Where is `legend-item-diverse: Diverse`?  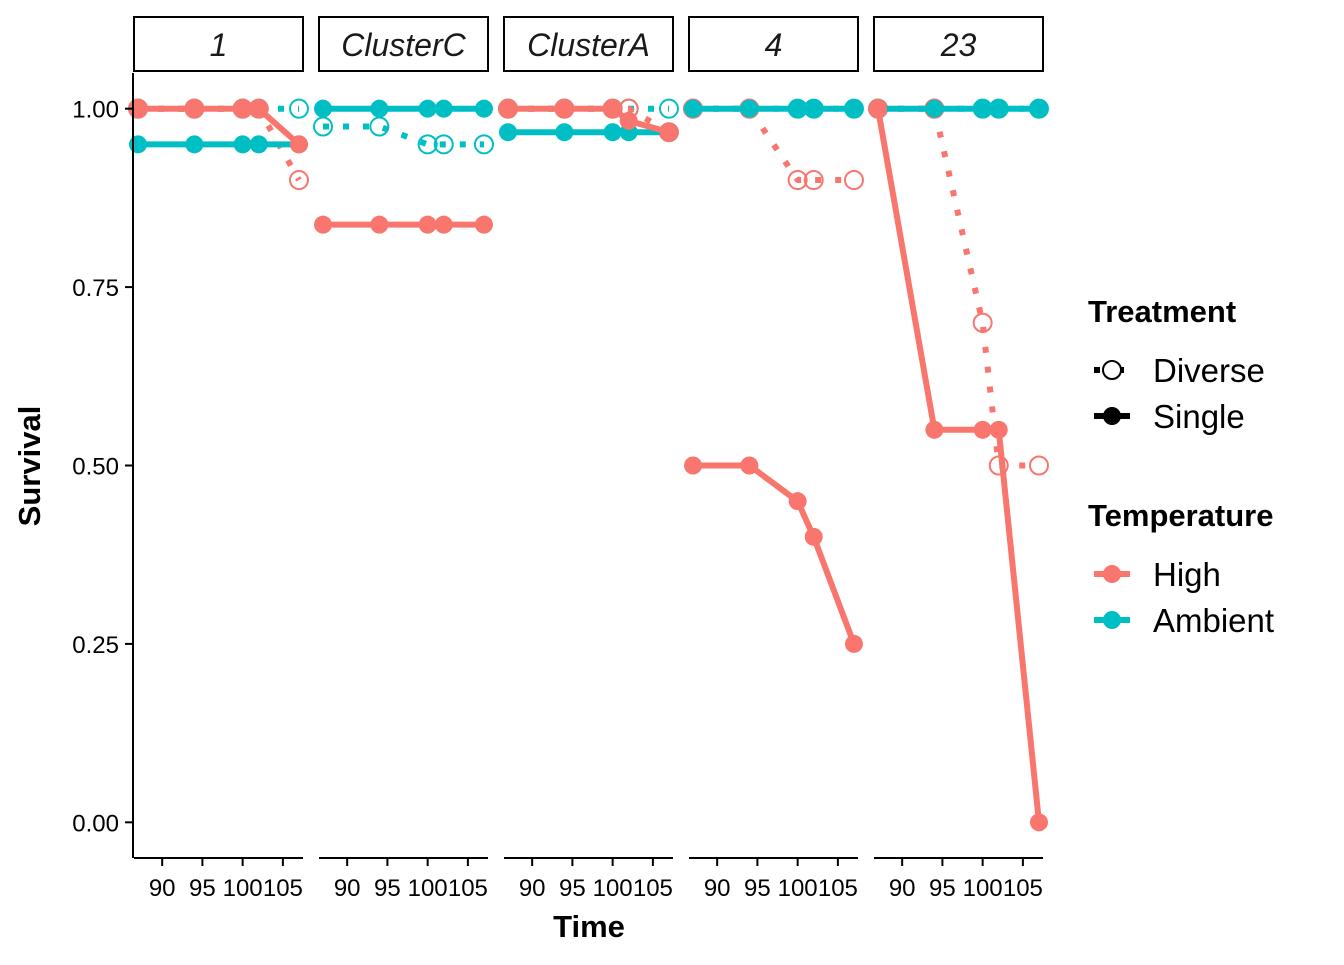
legend-item-diverse: Diverse is located at coordinates (1179, 370).